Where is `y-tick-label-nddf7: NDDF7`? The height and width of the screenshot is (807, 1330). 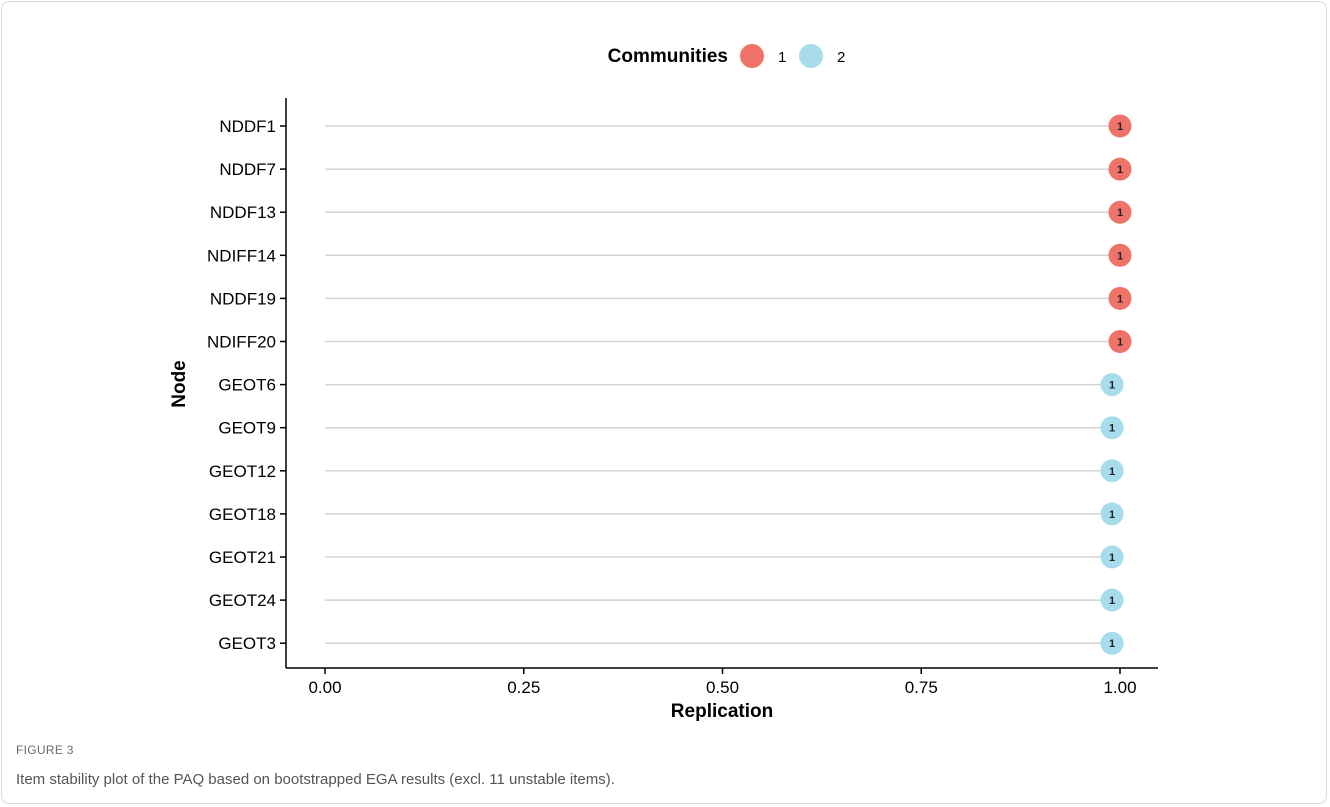 y-tick-label-nddf7: NDDF7 is located at coordinates (247, 169).